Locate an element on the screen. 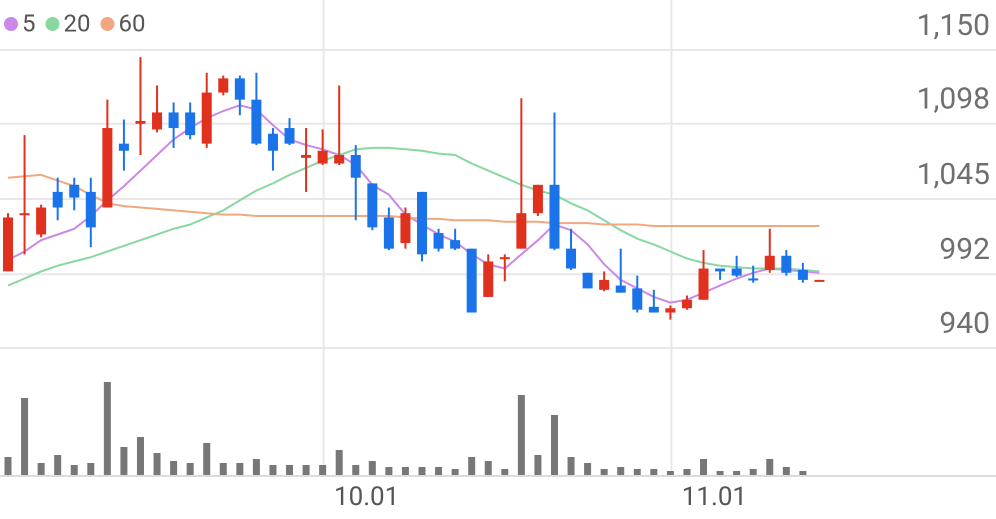 This screenshot has height=519, width=996. moving-average-line is located at coordinates (413, 200).